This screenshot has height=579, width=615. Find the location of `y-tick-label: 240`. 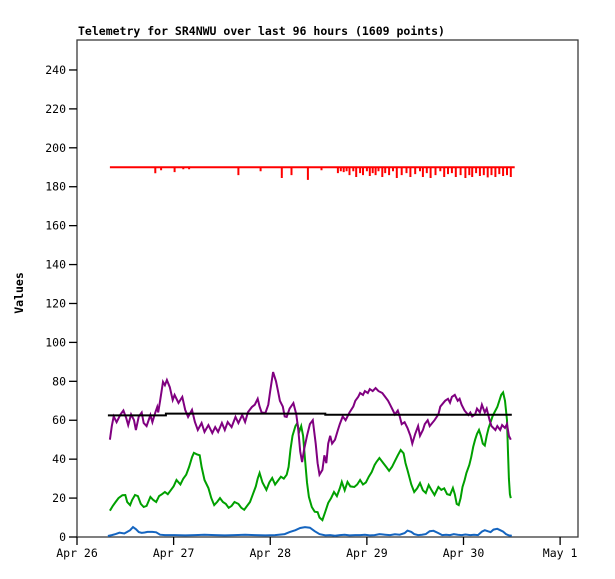

y-tick-label: 240 is located at coordinates (55, 70).